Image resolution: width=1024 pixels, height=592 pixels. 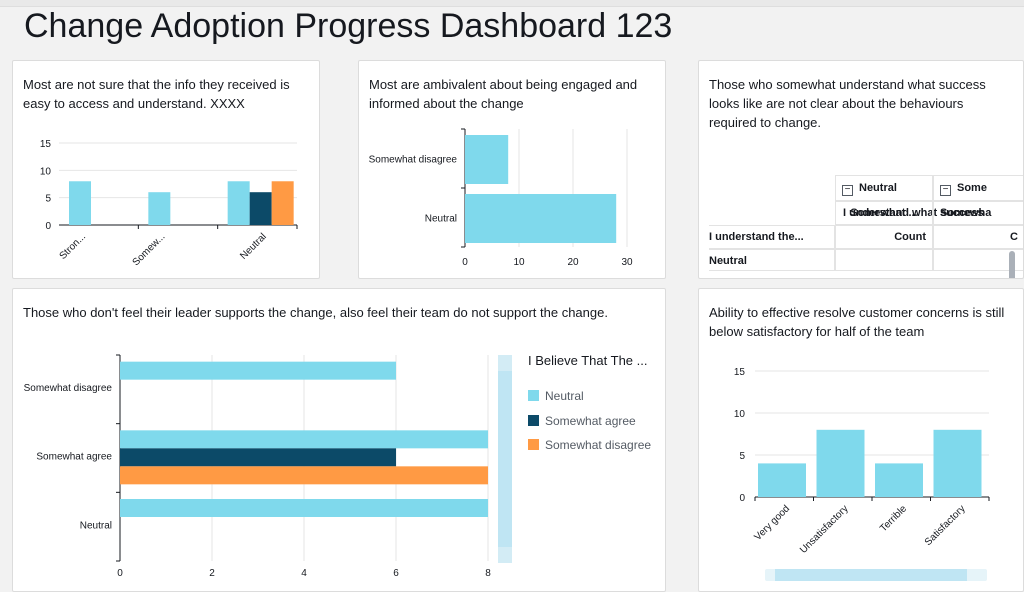 I want to click on pivot-group-neutral: − Neutral, so click(x=884, y=188).